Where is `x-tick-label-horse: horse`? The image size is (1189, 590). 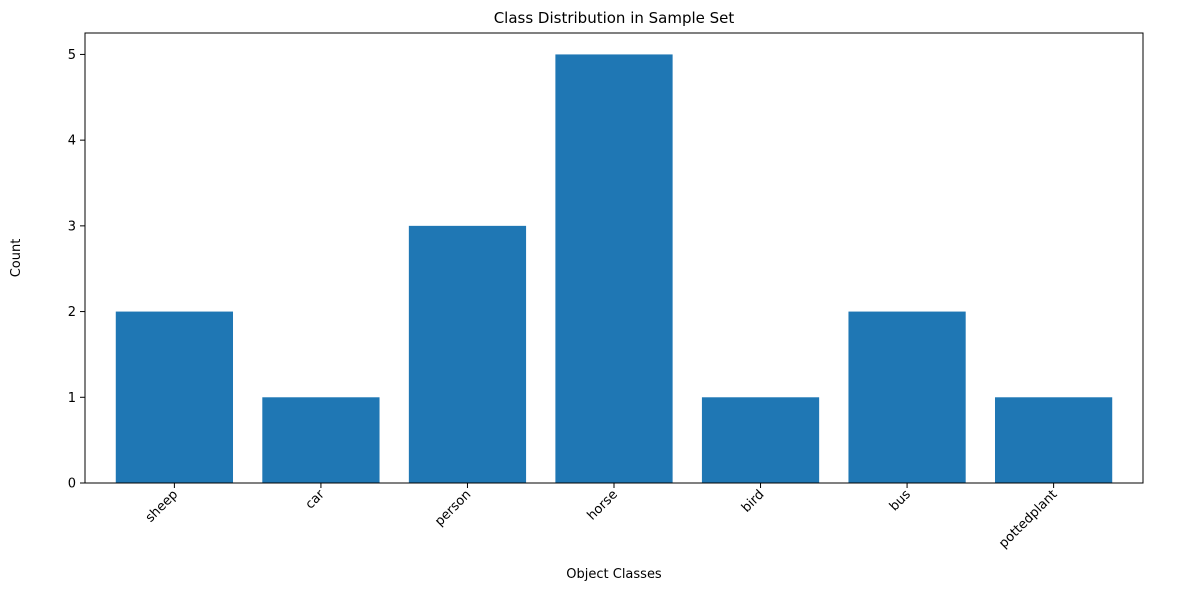 x-tick-label-horse: horse is located at coordinates (603, 505).